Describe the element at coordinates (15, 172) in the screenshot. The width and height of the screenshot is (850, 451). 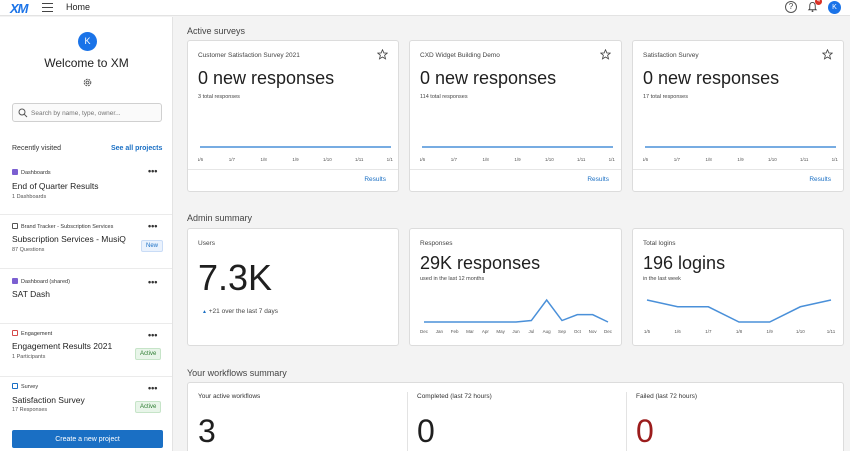
I see `dashboard-icon` at that location.